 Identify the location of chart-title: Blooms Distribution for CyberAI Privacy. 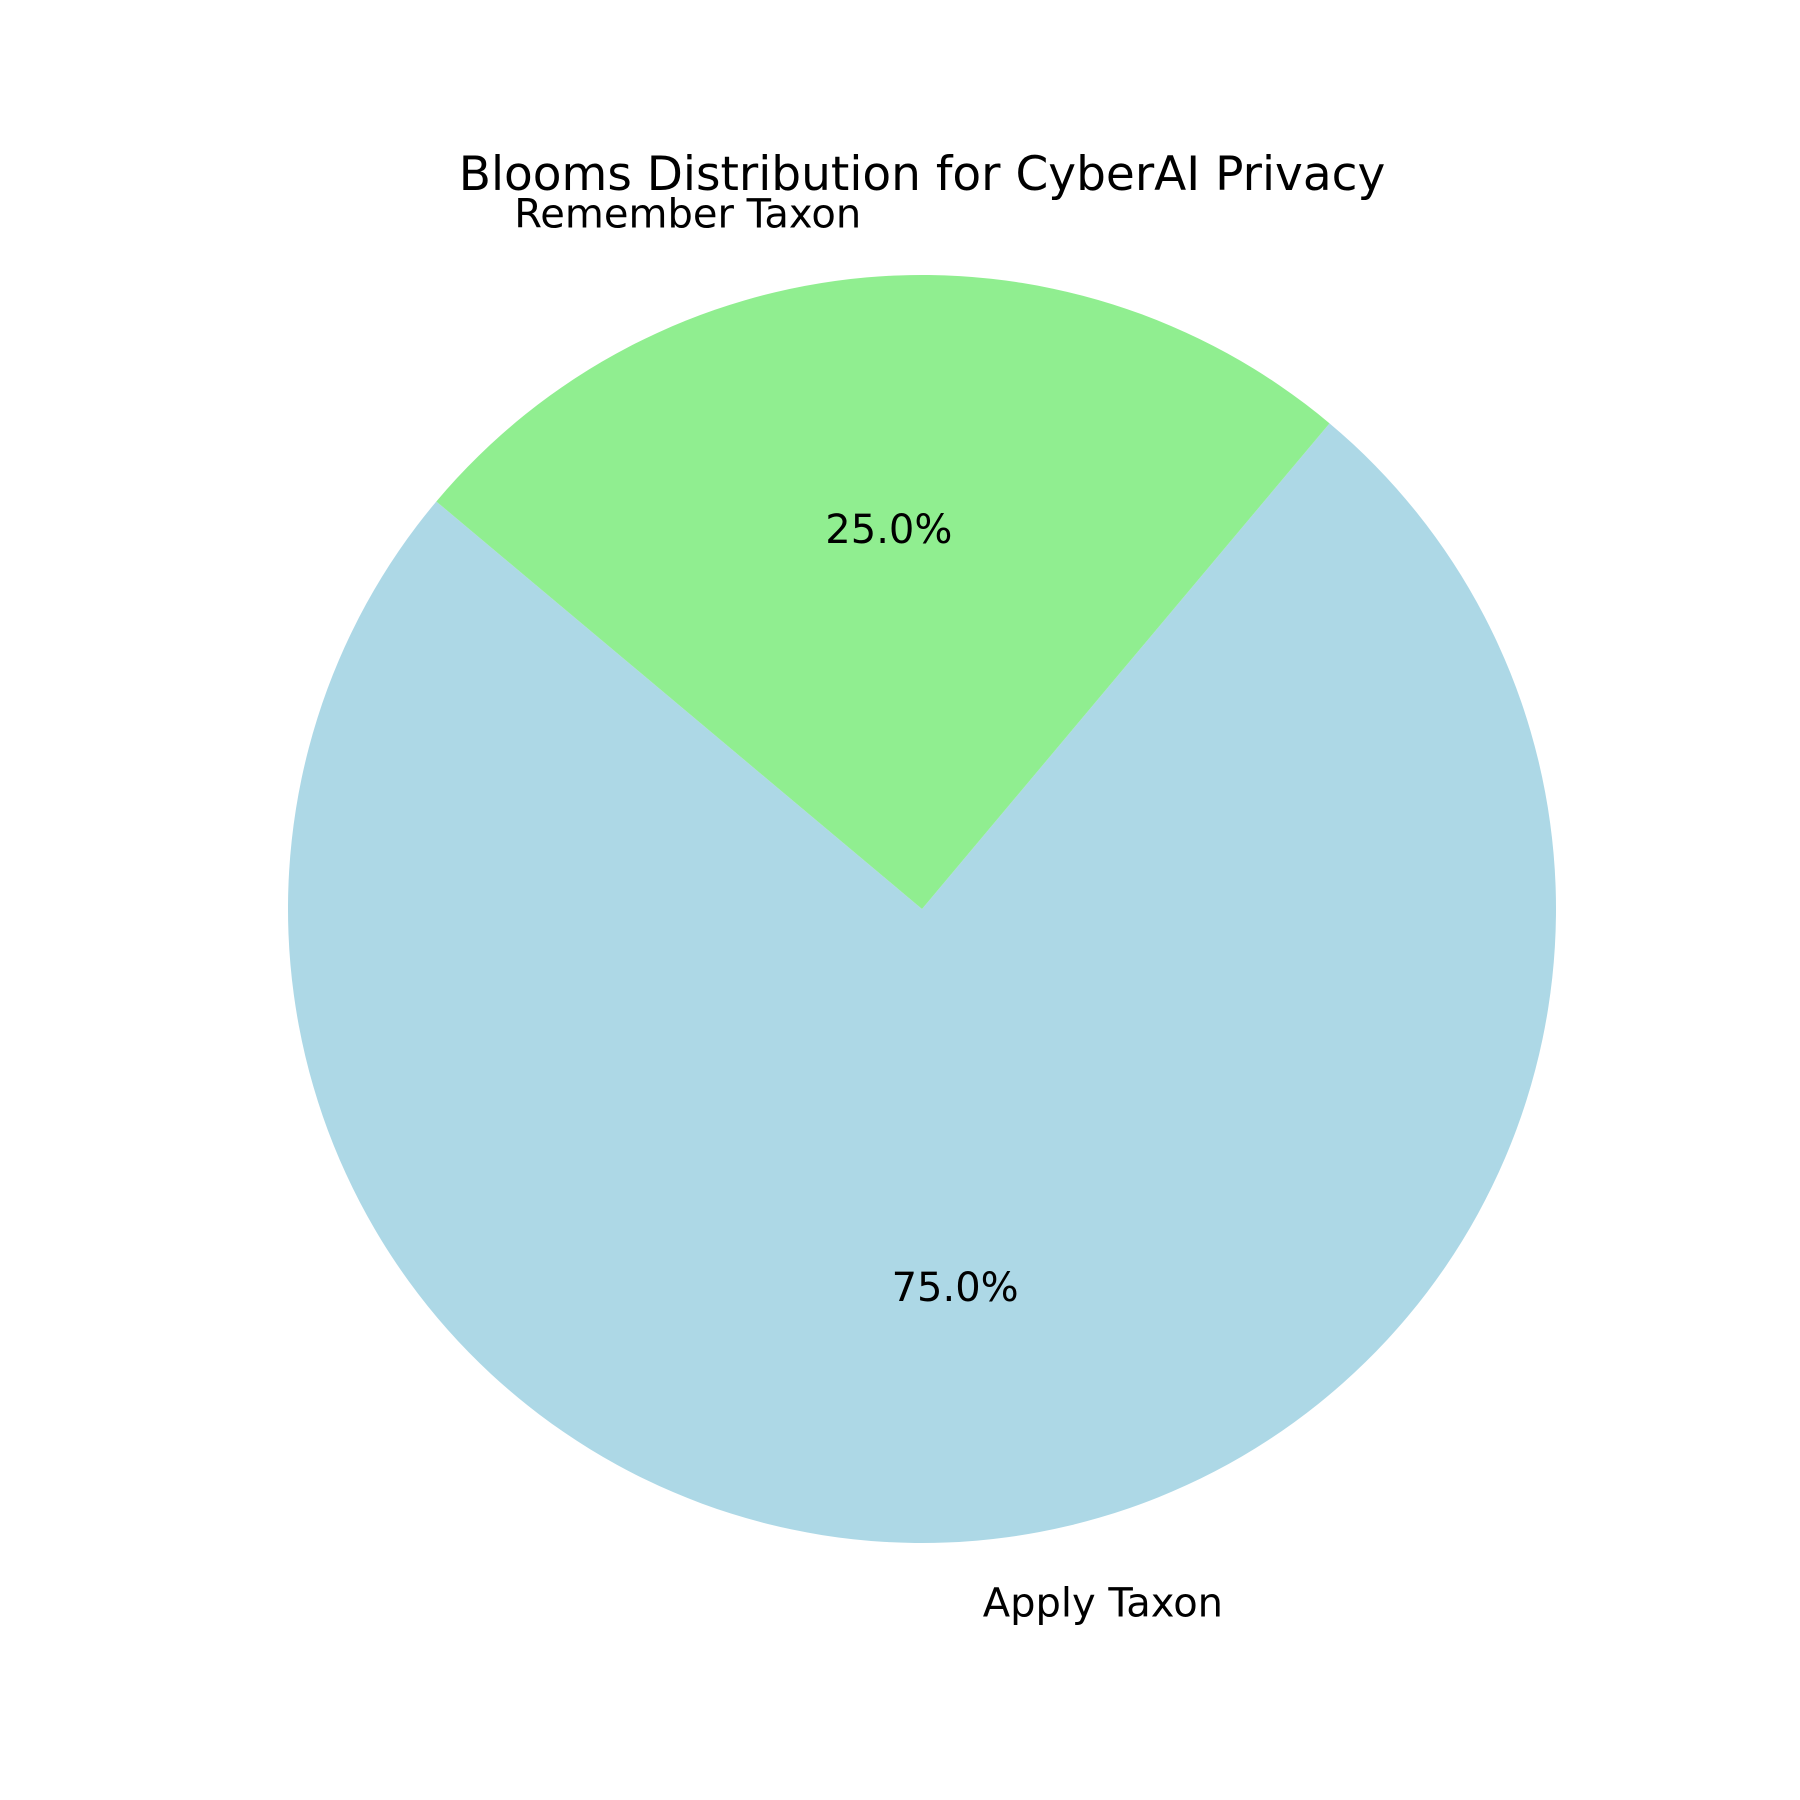
(922, 174).